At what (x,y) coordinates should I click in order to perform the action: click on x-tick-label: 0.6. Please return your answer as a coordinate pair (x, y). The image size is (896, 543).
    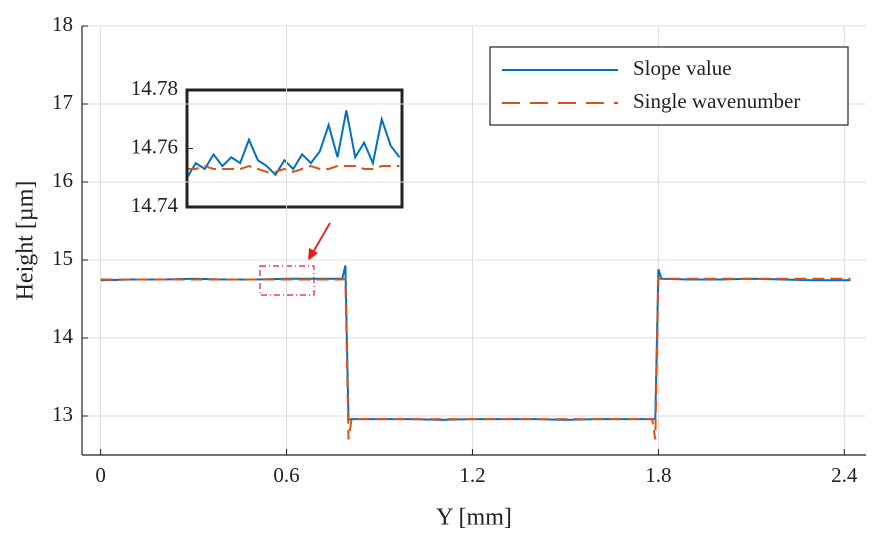
    Looking at the image, I should click on (286, 475).